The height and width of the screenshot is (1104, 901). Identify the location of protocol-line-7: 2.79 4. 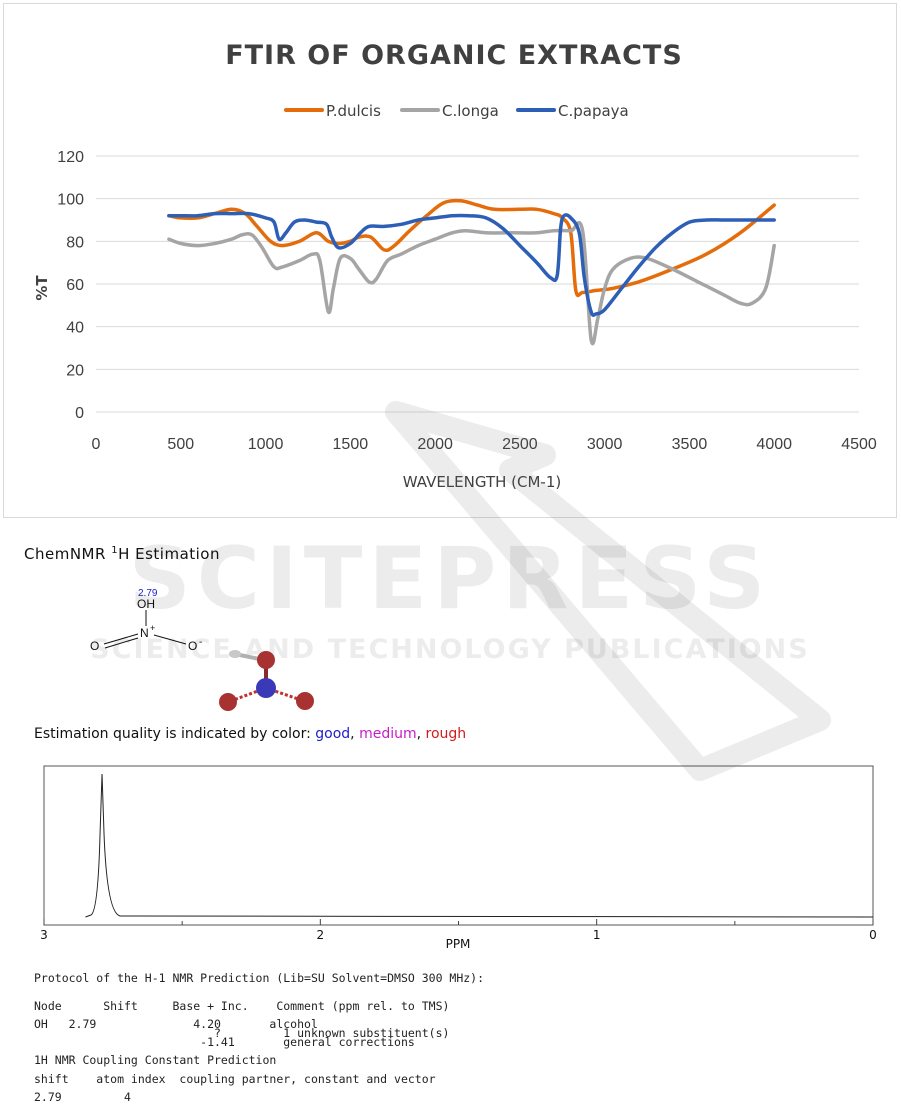
(82, 1097).